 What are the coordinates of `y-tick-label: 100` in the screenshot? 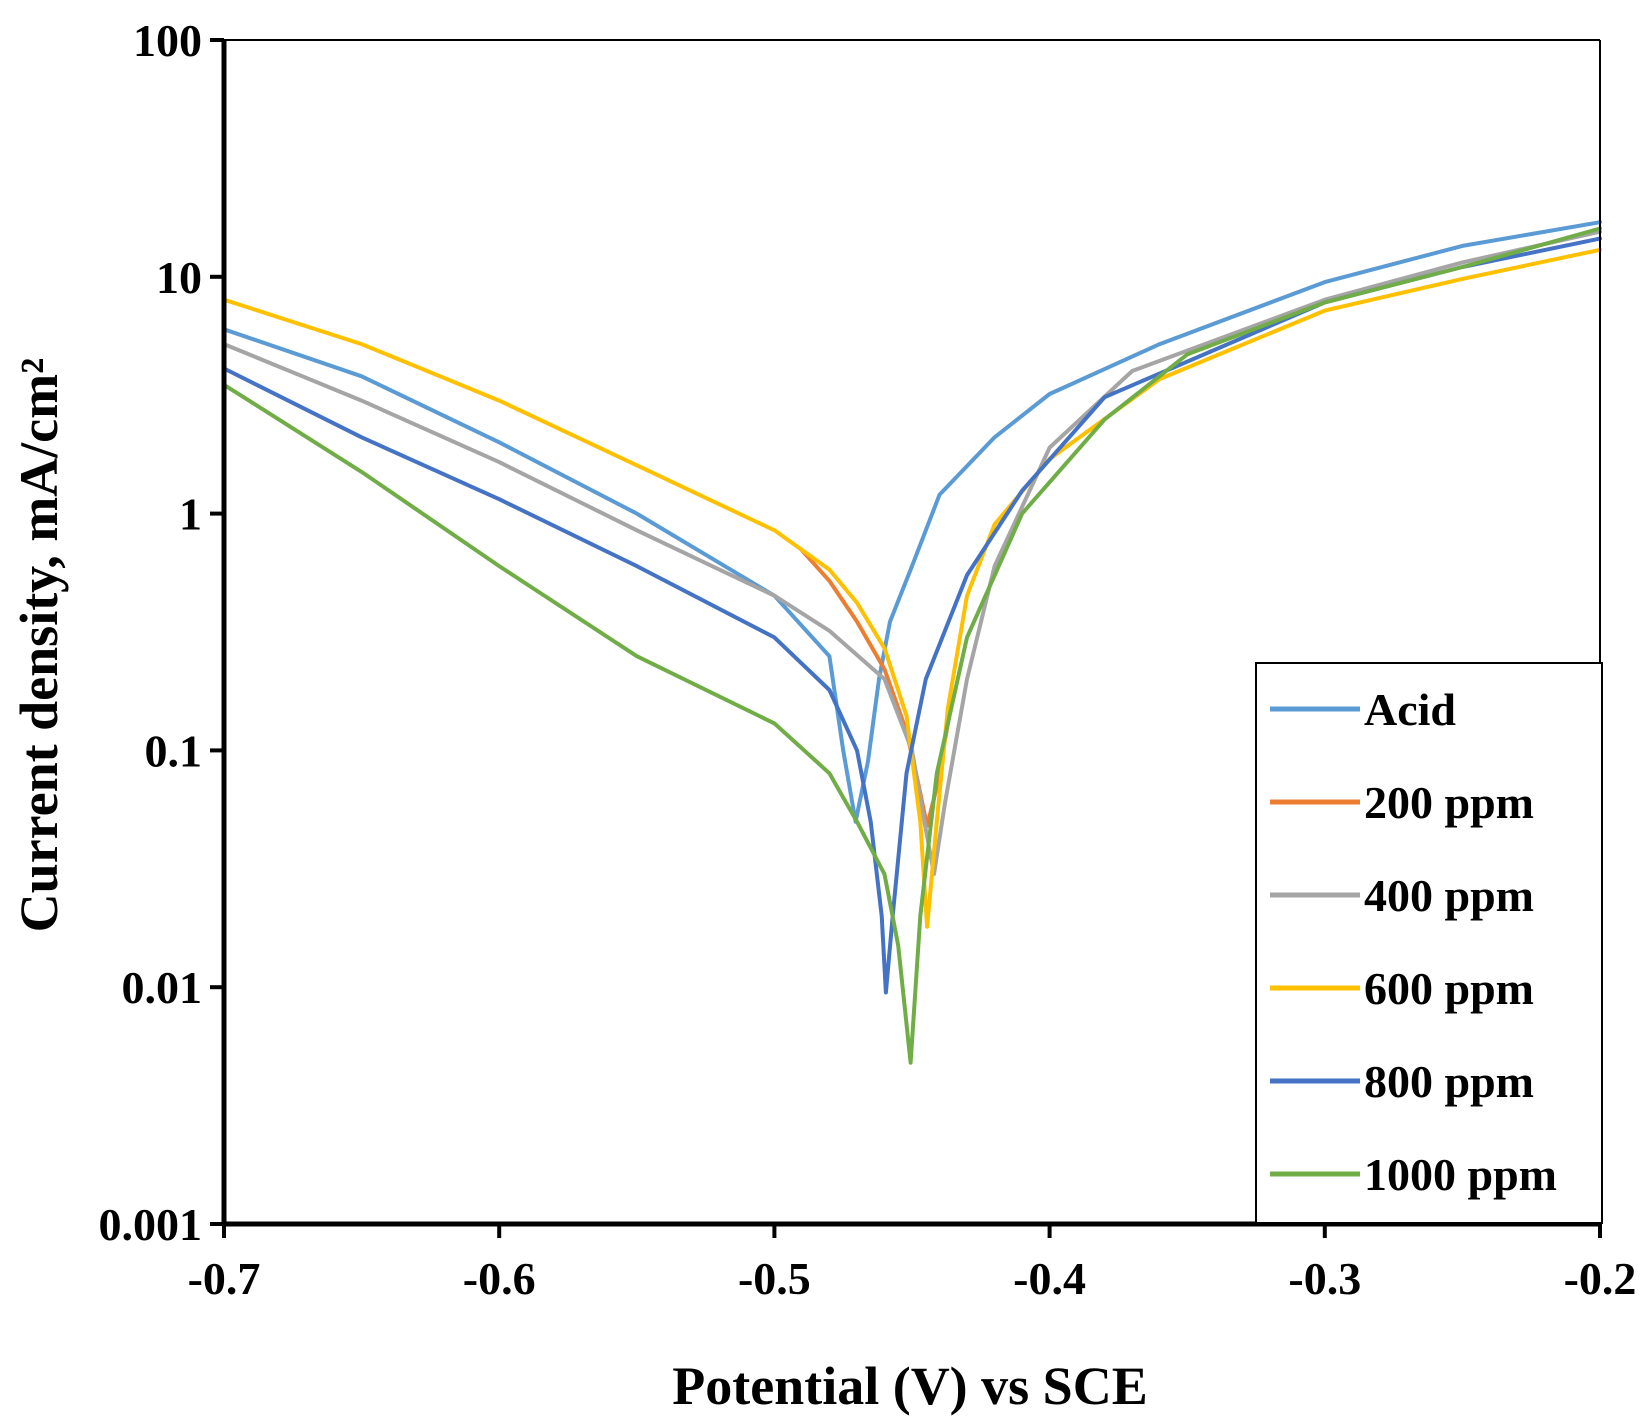 It's located at (167, 40).